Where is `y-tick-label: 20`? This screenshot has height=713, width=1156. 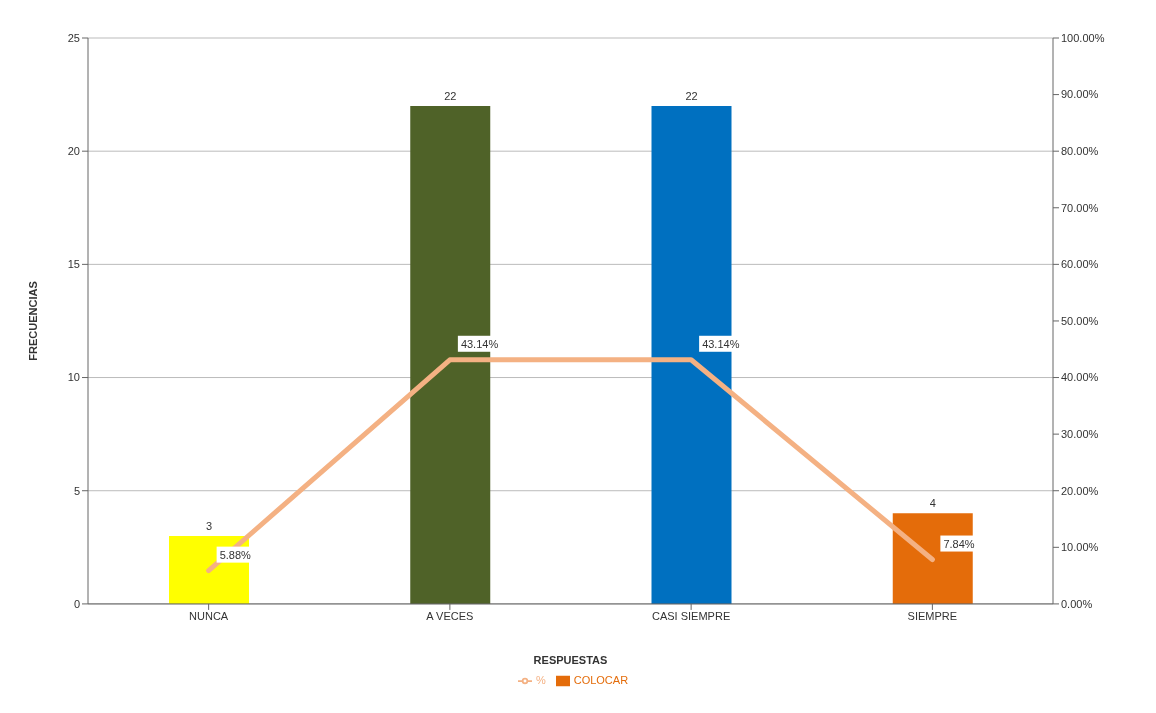 y-tick-label: 20 is located at coordinates (73, 151).